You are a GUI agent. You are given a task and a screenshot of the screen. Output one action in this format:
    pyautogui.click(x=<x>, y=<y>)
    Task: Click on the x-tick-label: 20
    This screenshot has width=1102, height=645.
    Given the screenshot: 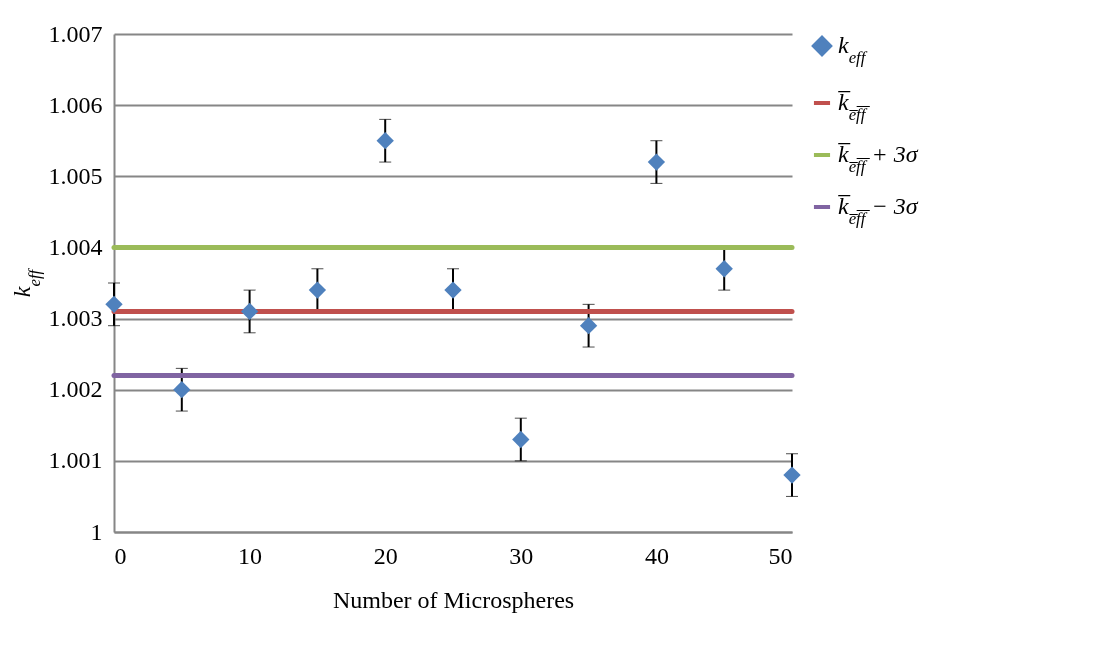 What is the action you would take?
    pyautogui.click(x=385, y=555)
    